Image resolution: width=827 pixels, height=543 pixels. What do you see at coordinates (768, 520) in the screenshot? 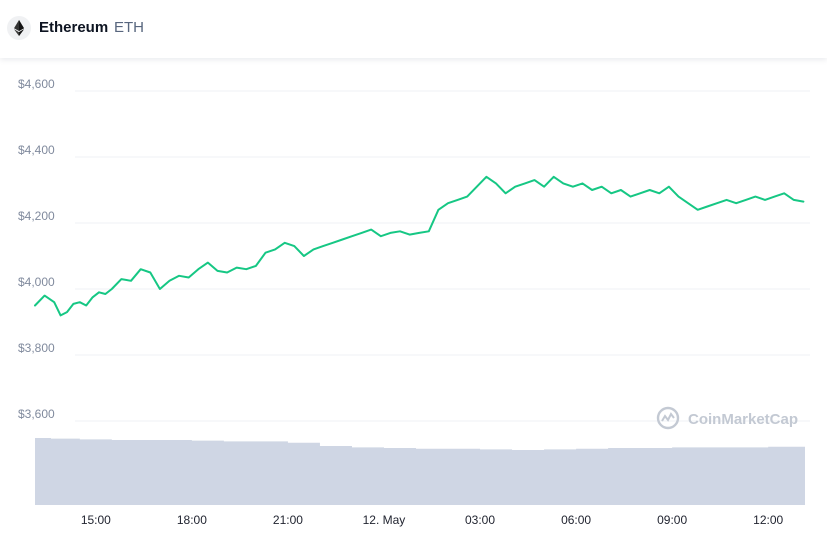
I see `x-tick-label: 12:00` at bounding box center [768, 520].